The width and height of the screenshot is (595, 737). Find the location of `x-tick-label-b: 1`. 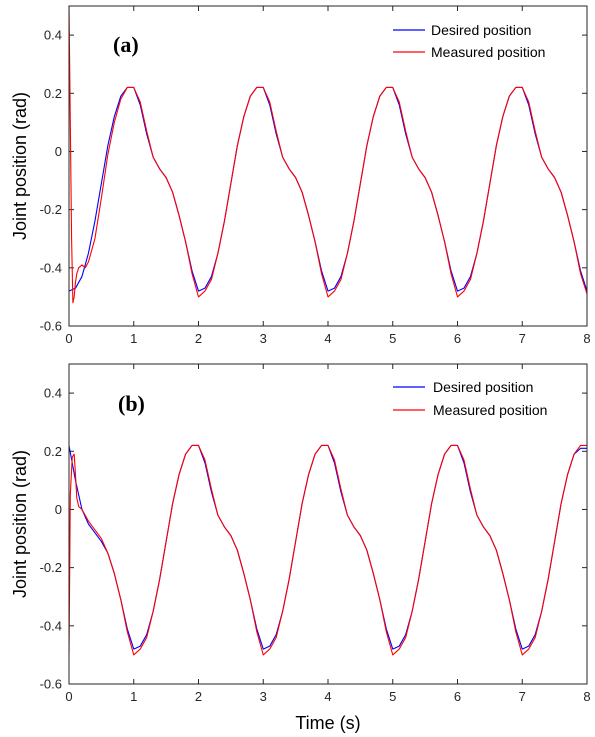

x-tick-label-b: 1 is located at coordinates (133, 696).